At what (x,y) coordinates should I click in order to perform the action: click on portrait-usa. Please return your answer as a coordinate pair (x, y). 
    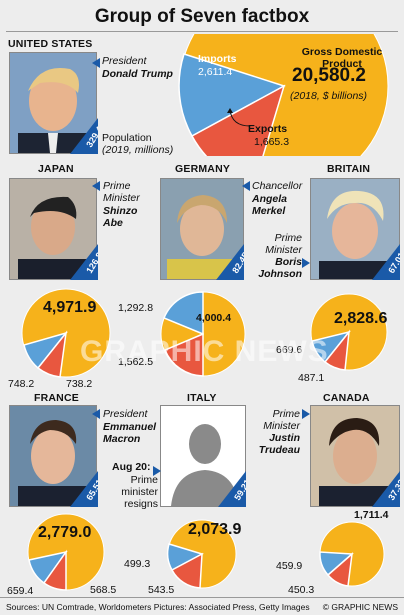
    Looking at the image, I should click on (53, 103).